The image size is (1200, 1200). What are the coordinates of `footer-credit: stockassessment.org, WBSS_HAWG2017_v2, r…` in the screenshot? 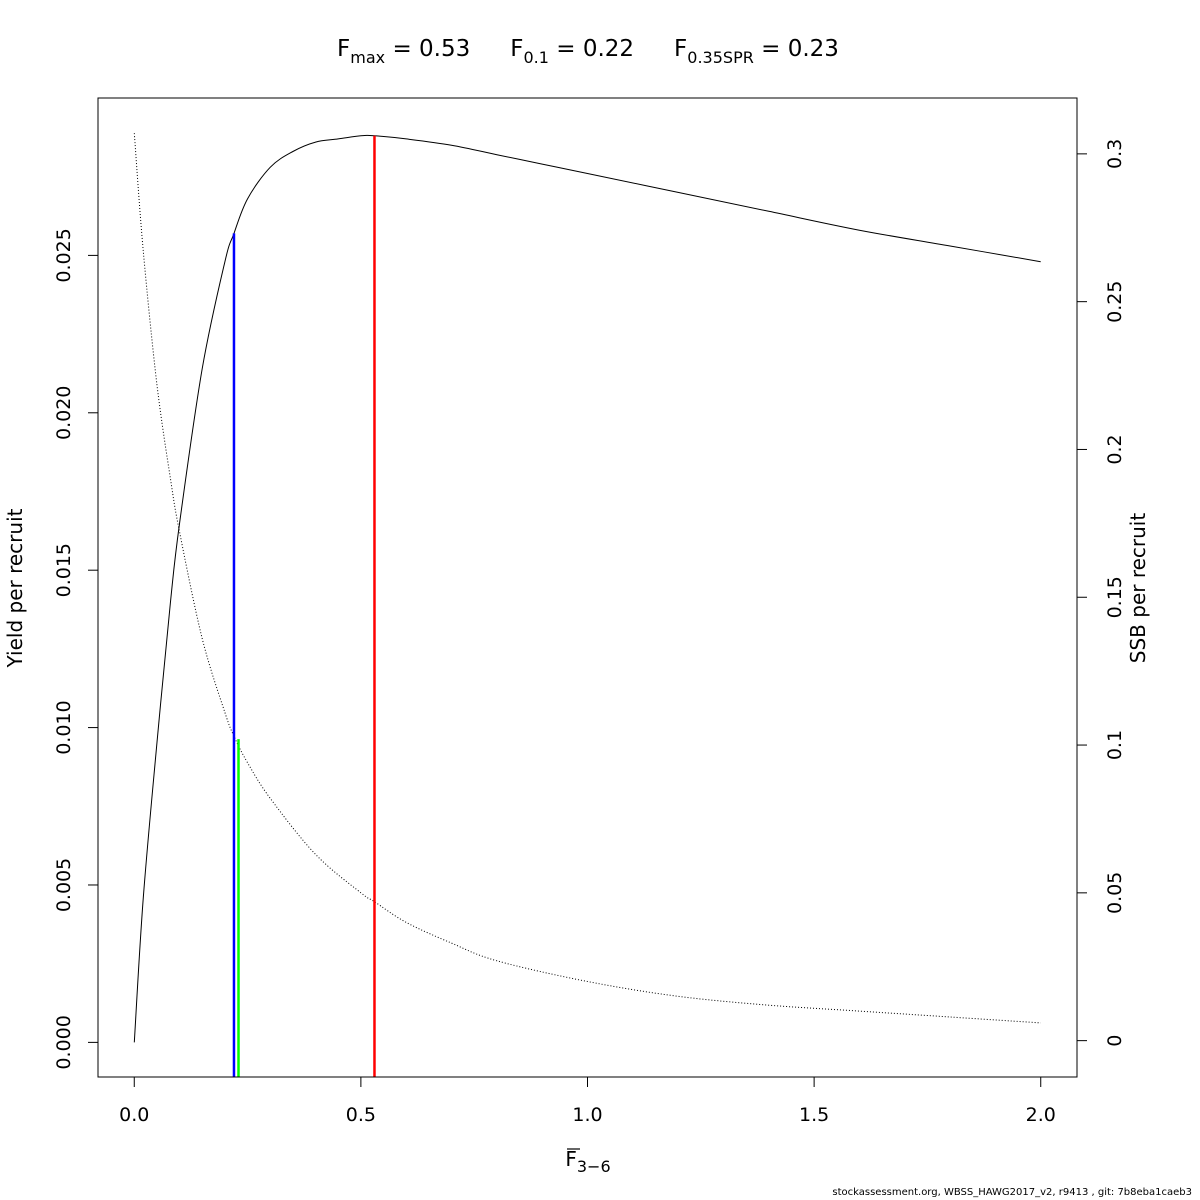 It's located at (1012, 1192).